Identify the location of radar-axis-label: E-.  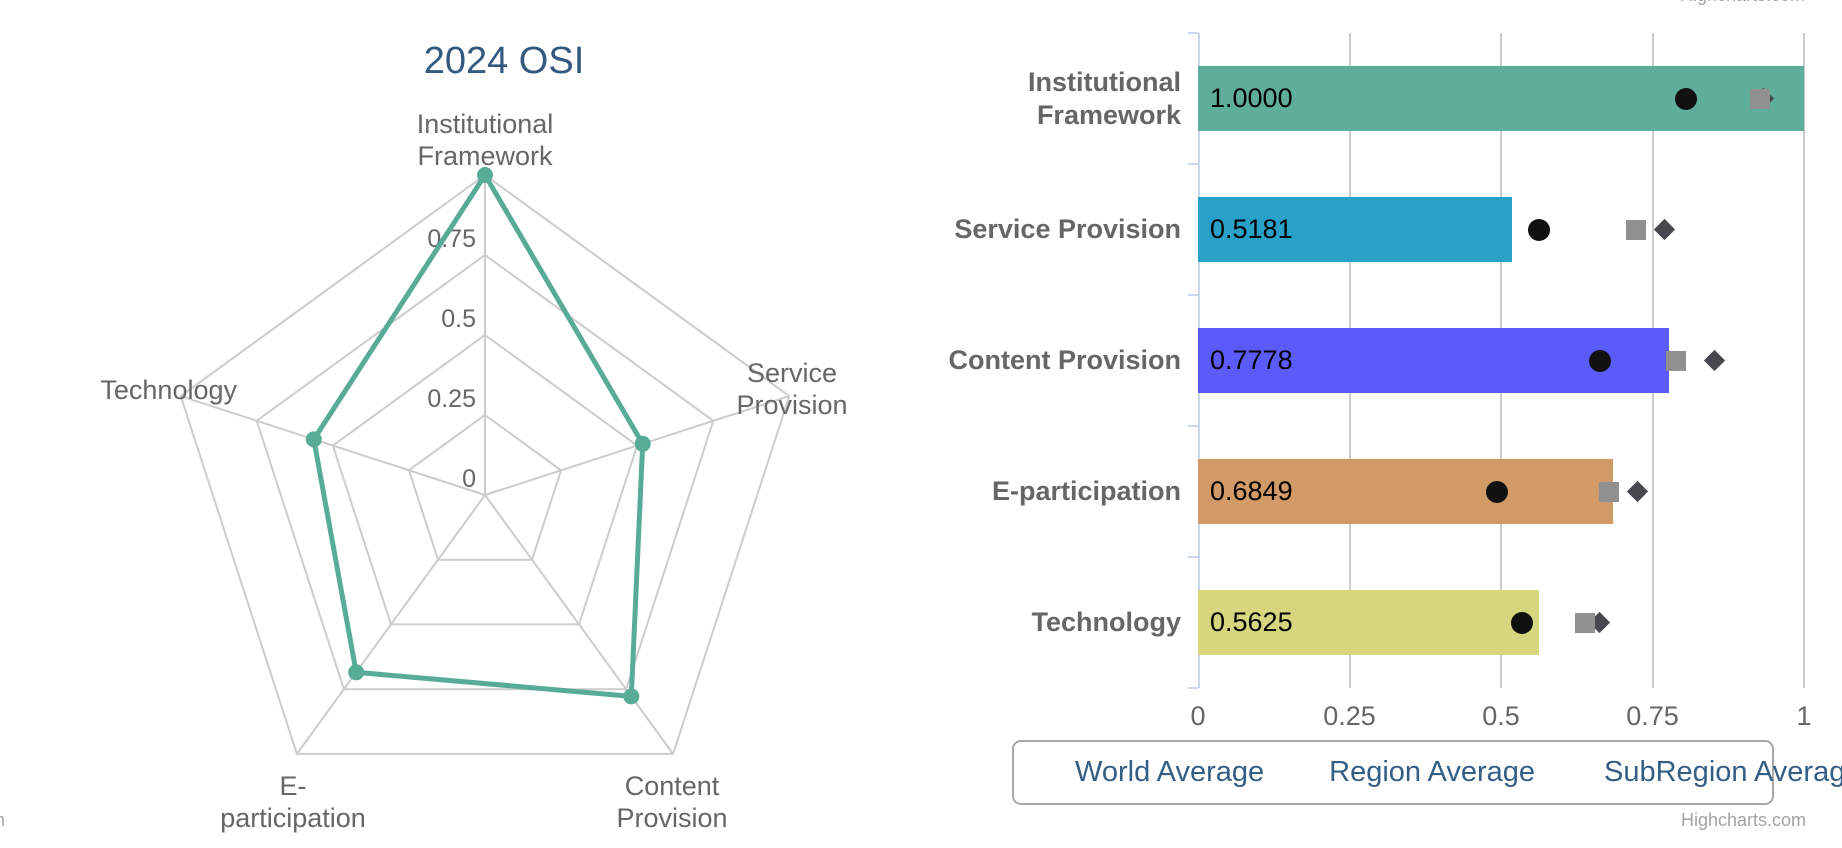
(293, 786).